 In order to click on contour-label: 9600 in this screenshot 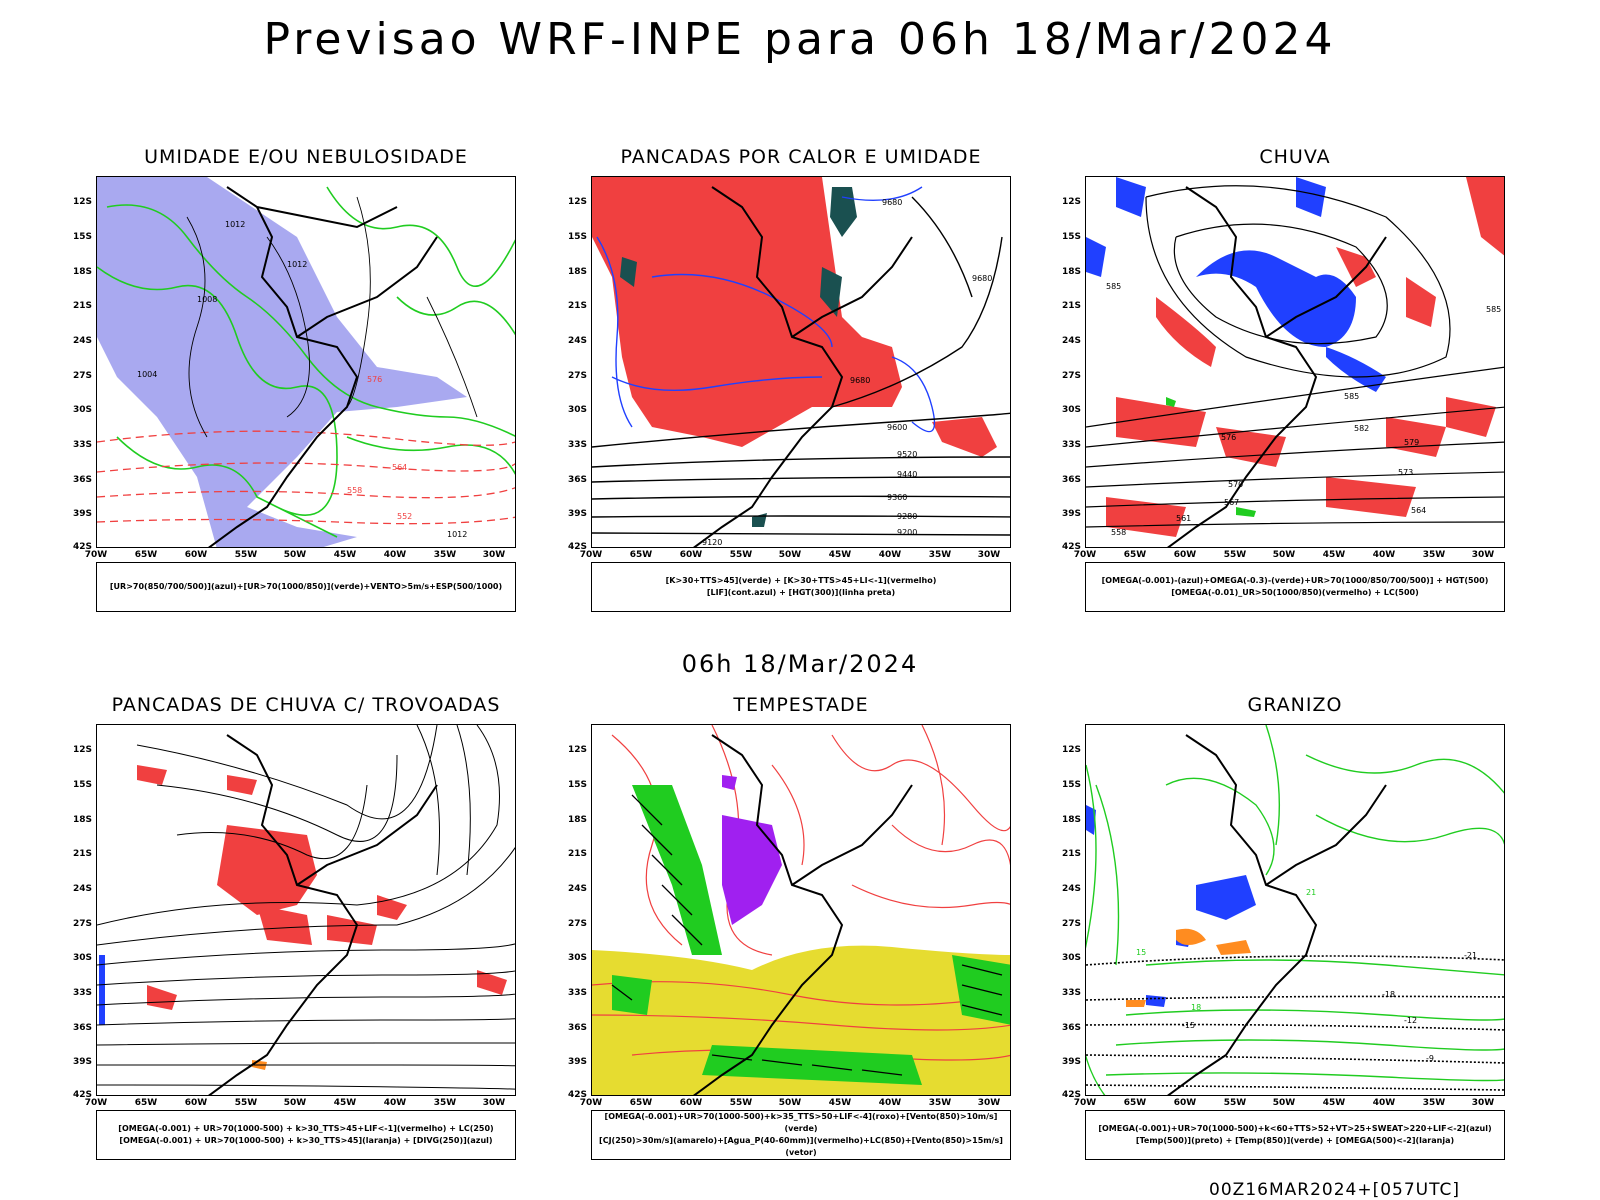, I will do `click(897, 427)`.